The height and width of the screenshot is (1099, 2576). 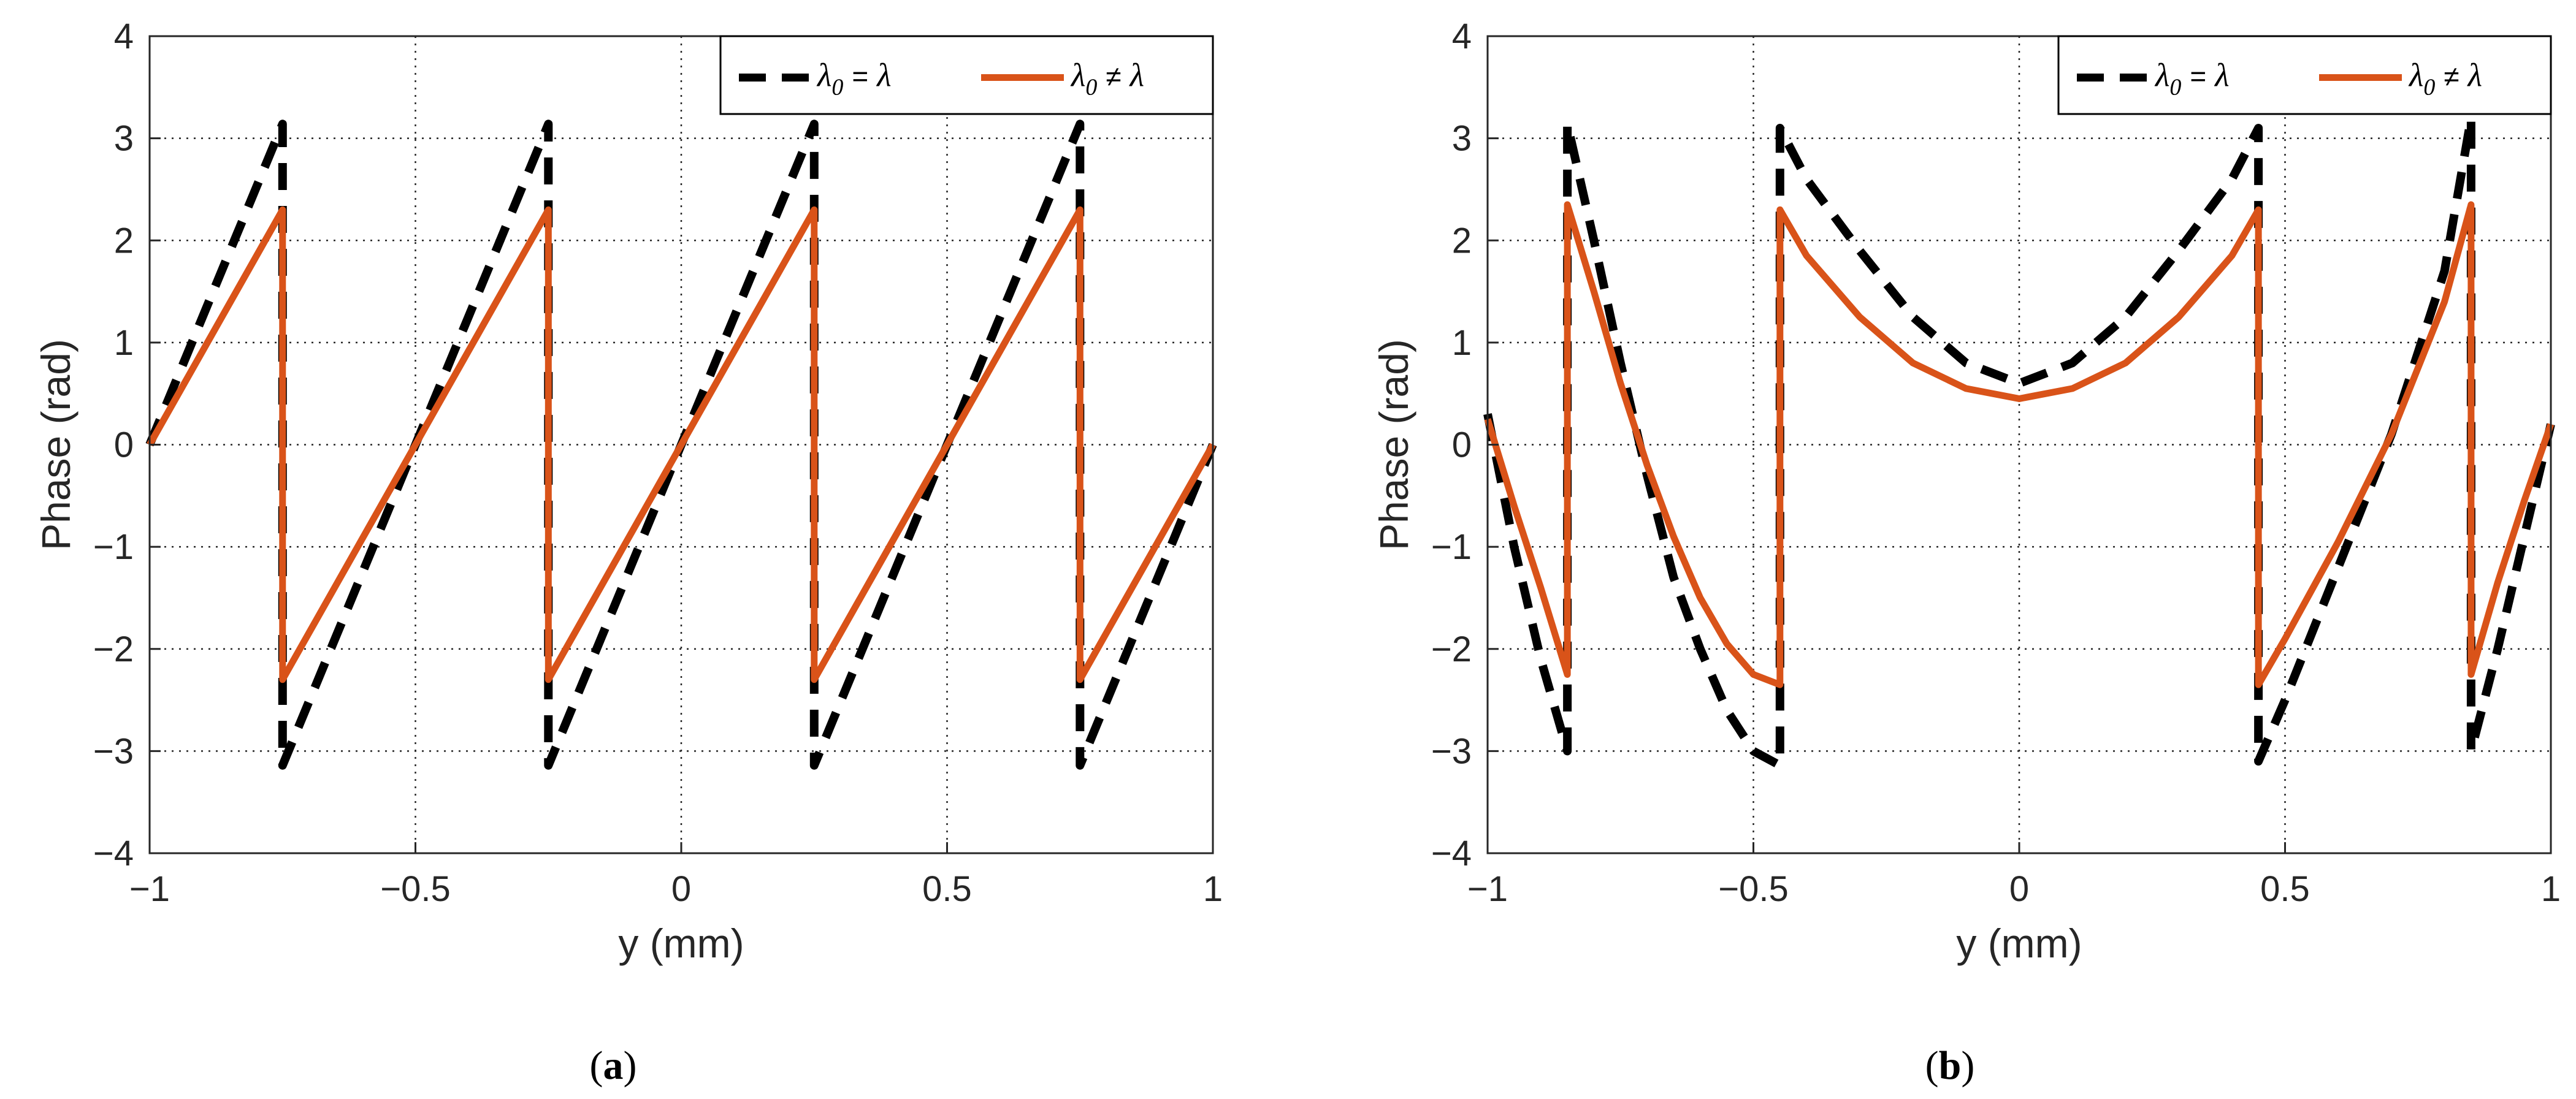 What do you see at coordinates (55, 444) in the screenshot?
I see `y-axis-label-a: Phase (rad)` at bounding box center [55, 444].